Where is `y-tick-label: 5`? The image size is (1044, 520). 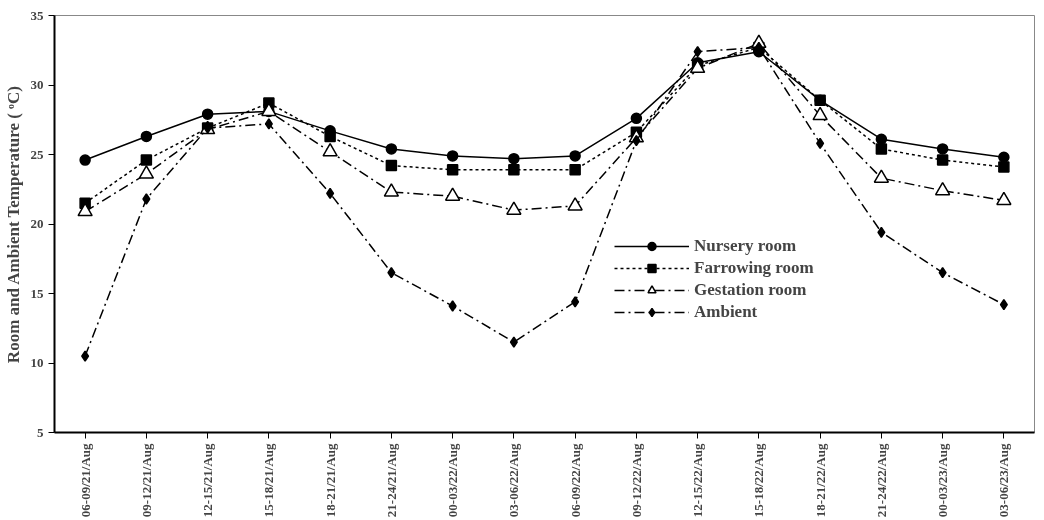
y-tick-label: 5 is located at coordinates (40, 432).